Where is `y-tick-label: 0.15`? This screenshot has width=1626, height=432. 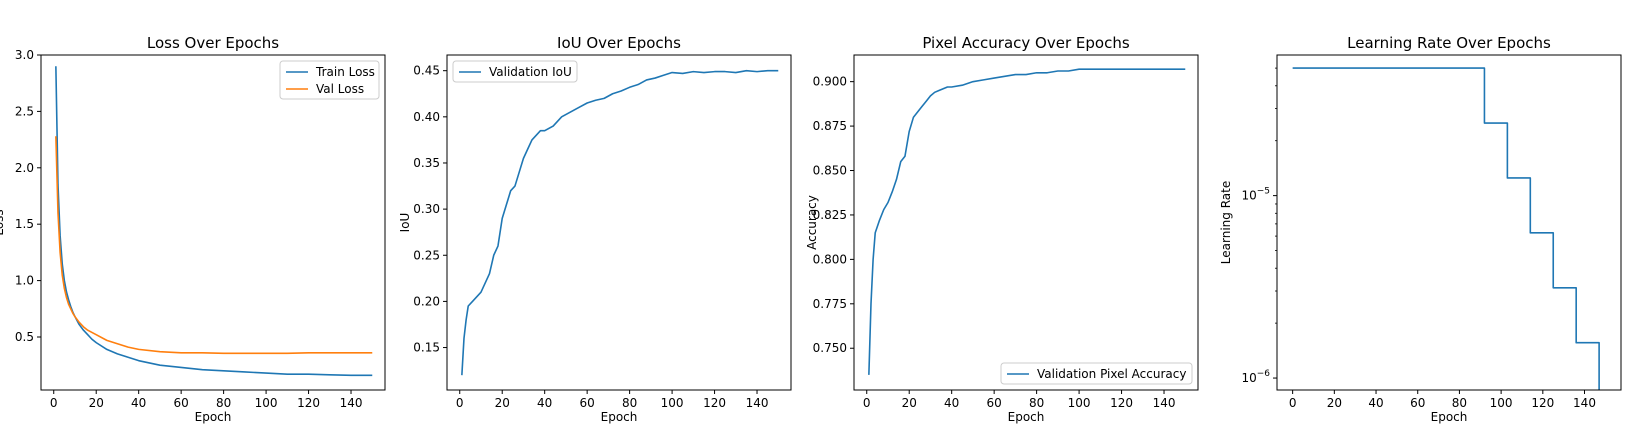 y-tick-label: 0.15 is located at coordinates (426, 348).